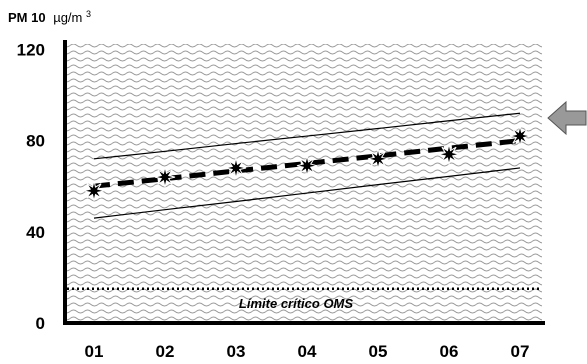  I want to click on y-tick-label: 0, so click(40, 323).